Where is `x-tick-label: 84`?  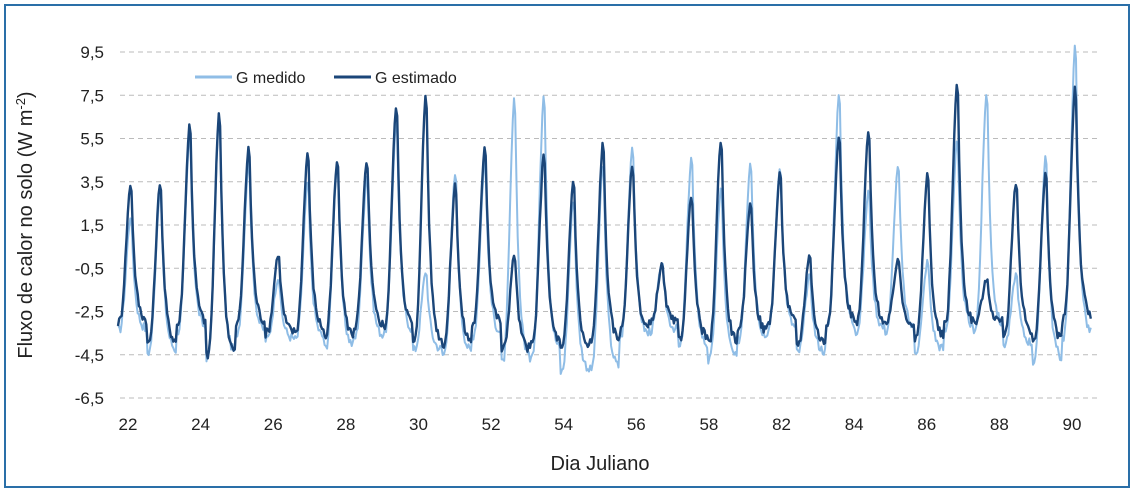
x-tick-label: 84 is located at coordinates (854, 424).